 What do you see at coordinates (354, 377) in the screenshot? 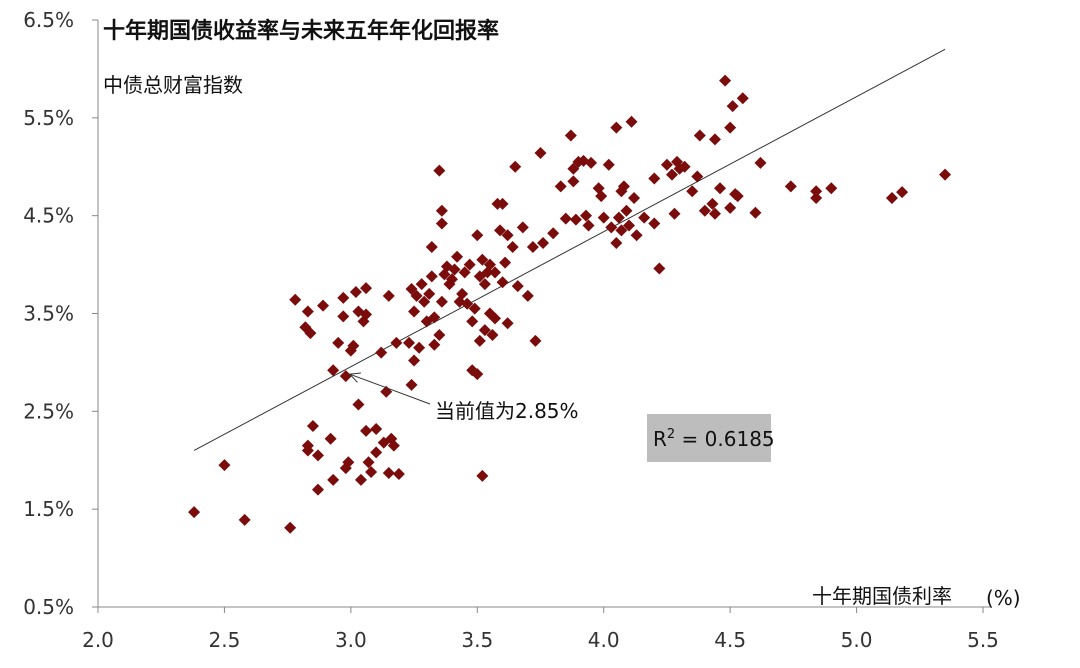
I see `annotation-arrowhead` at bounding box center [354, 377].